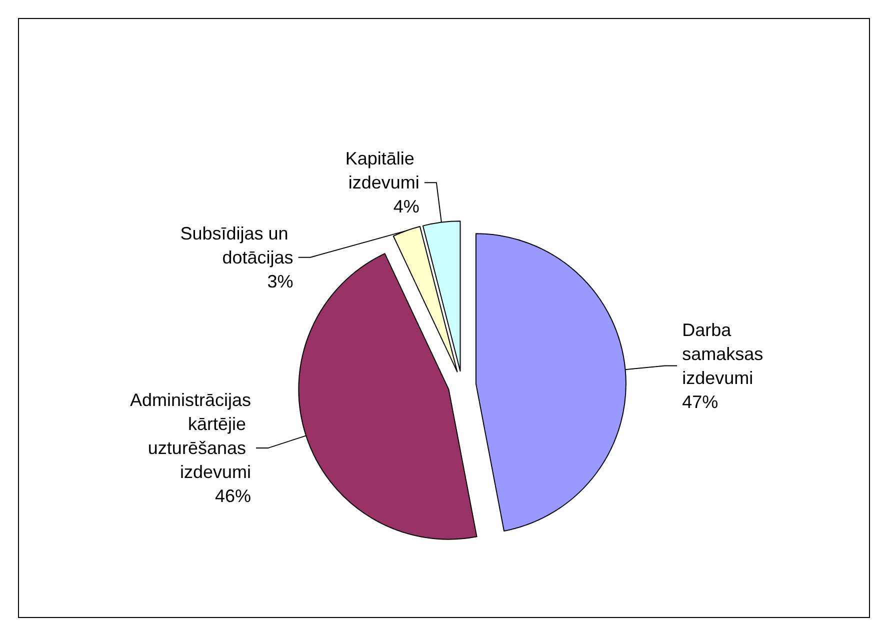 The height and width of the screenshot is (631, 892). What do you see at coordinates (725, 354) in the screenshot?
I see `slice-label: Darba samaksas izdevumi` at bounding box center [725, 354].